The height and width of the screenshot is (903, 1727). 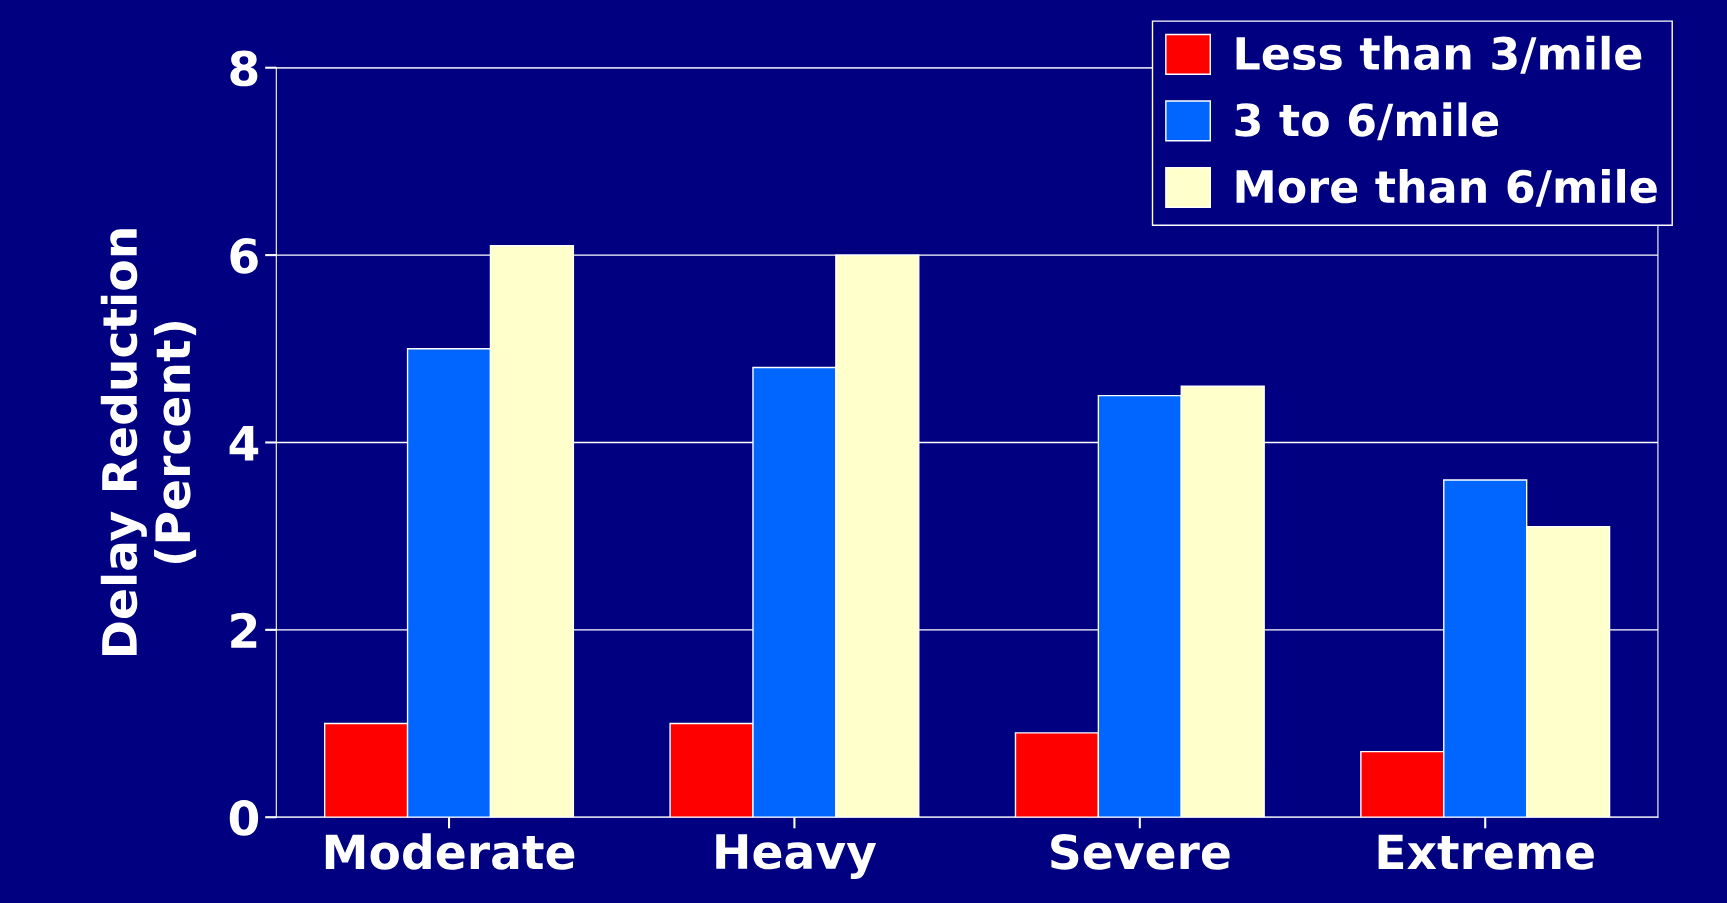 I want to click on y-tick-label: 4, so click(x=244, y=443).